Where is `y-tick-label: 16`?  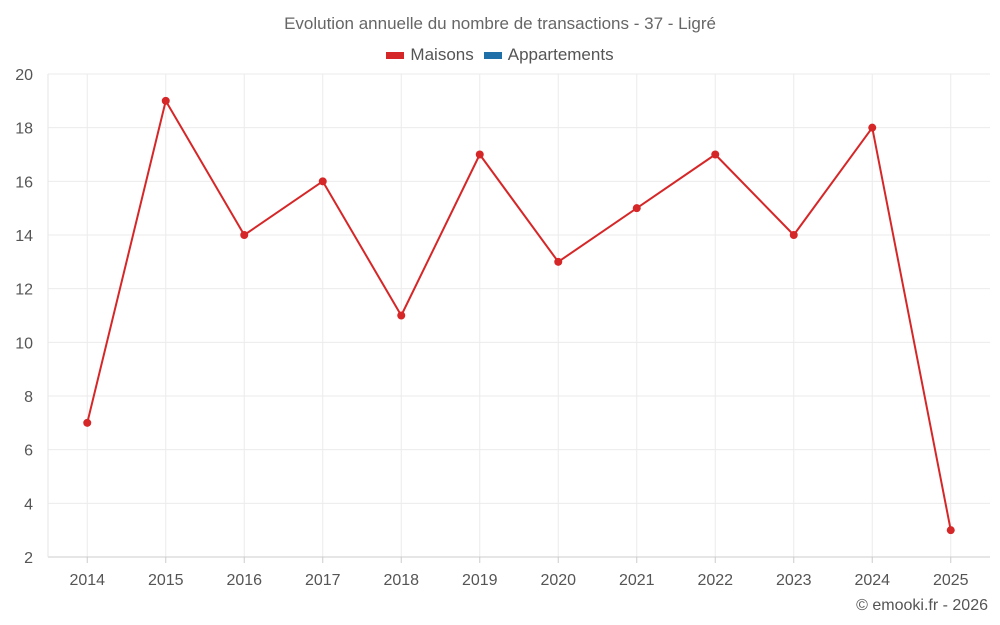
y-tick-label: 16 is located at coordinates (24, 182).